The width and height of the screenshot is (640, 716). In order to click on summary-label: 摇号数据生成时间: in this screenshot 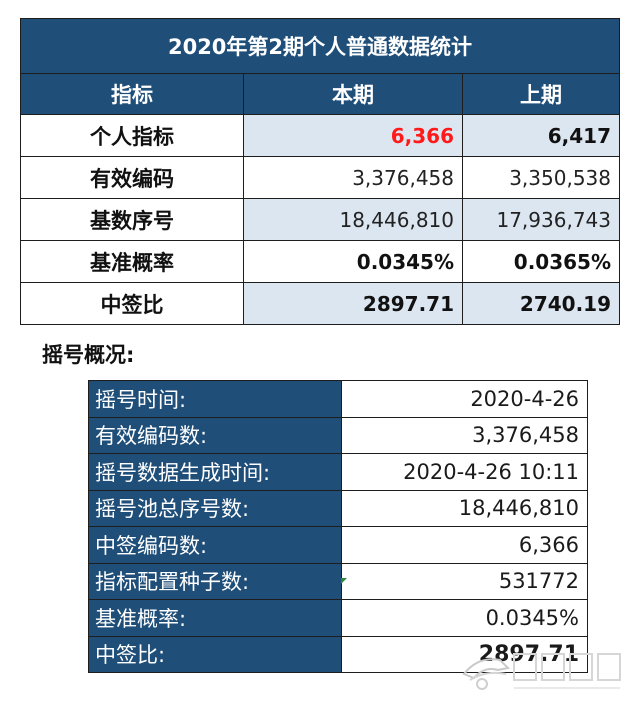, I will do `click(215, 472)`.